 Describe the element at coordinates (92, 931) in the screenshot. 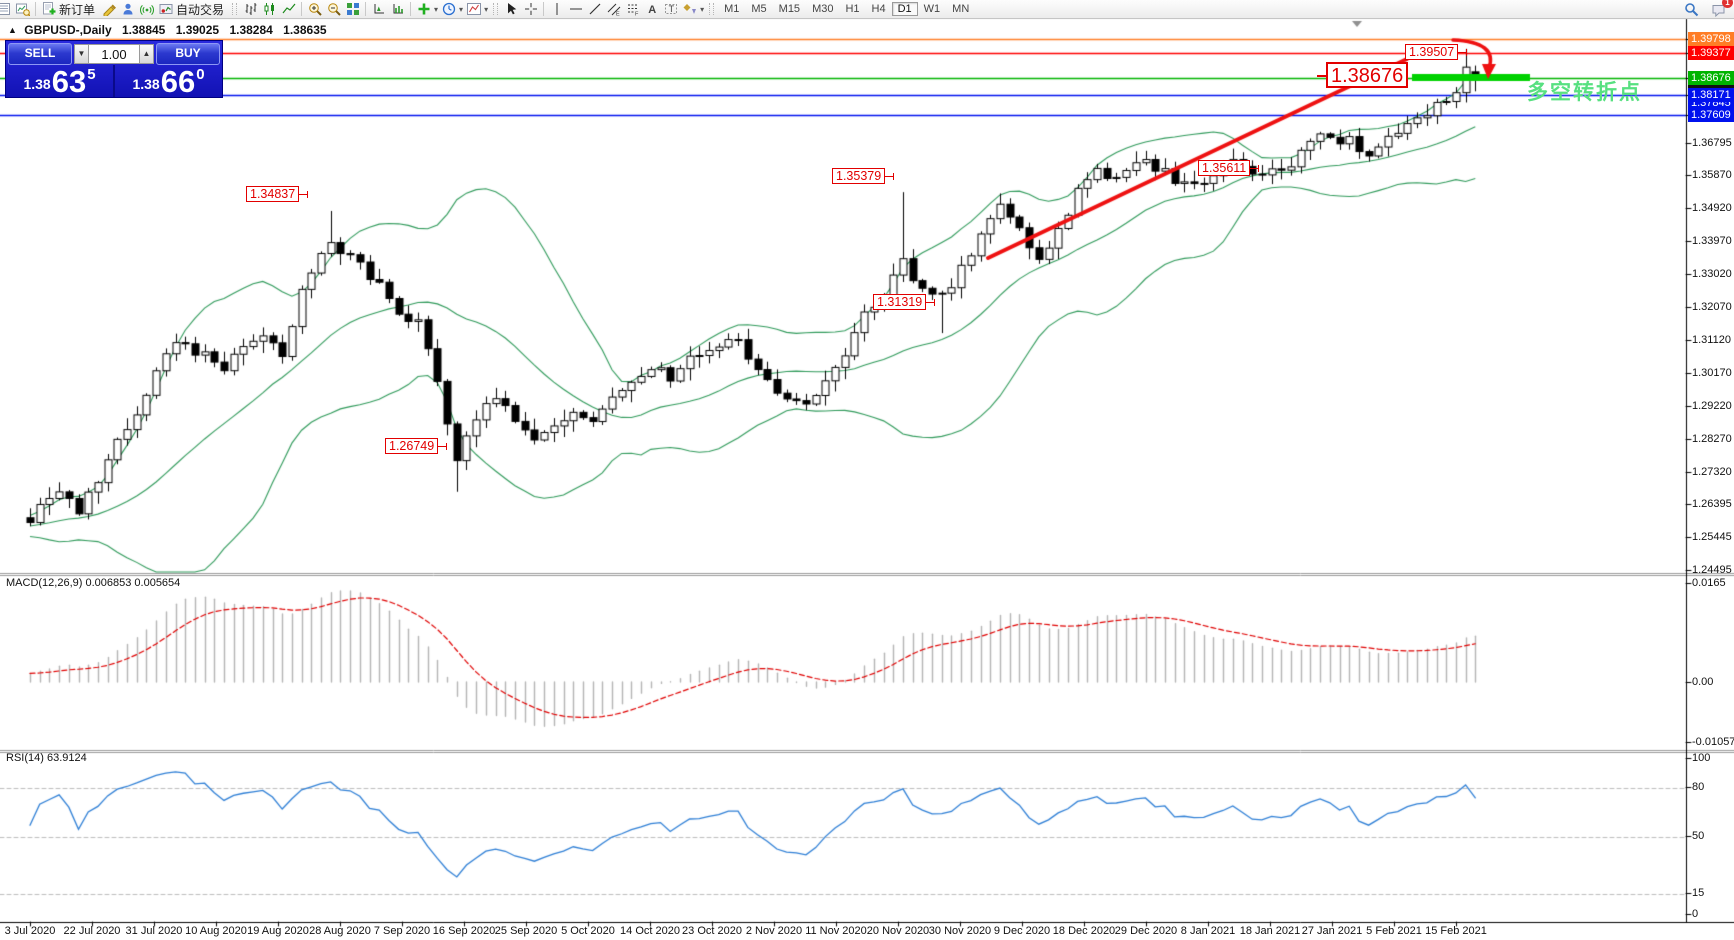

I see `date-axis-label: 22 Jul 2020` at that location.